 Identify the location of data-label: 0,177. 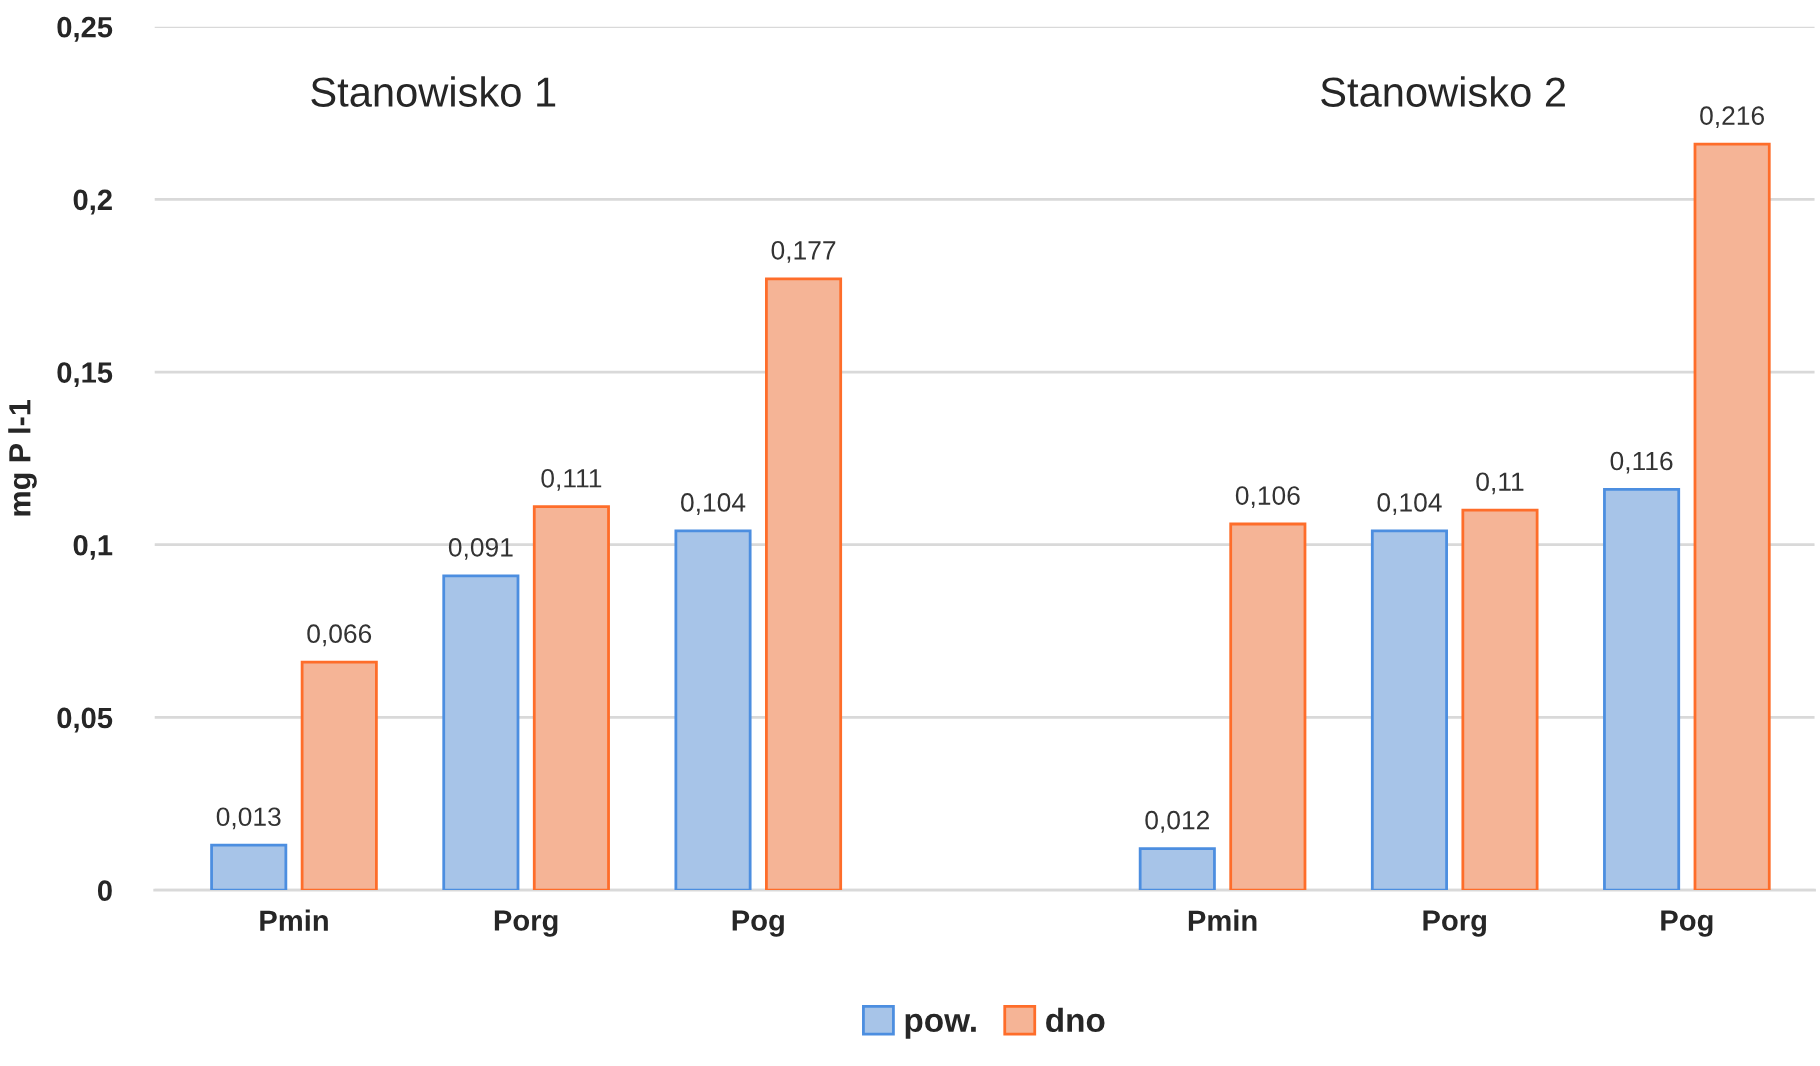
(803, 251).